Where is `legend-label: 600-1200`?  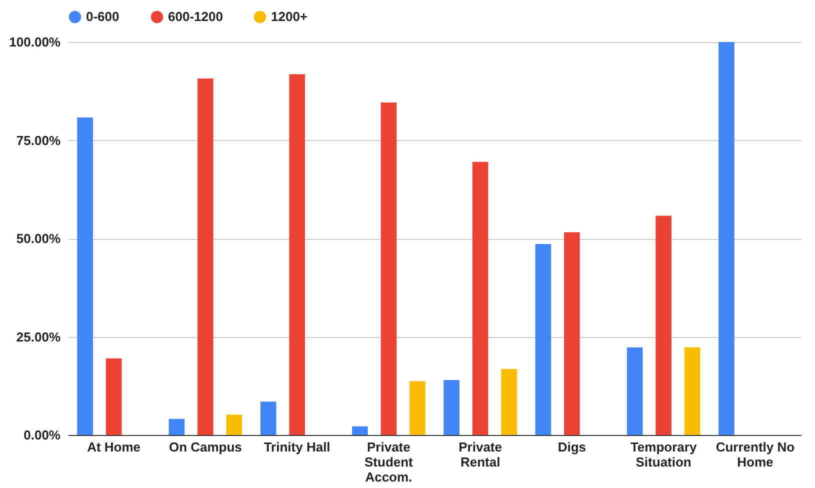 legend-label: 600-1200 is located at coordinates (195, 16).